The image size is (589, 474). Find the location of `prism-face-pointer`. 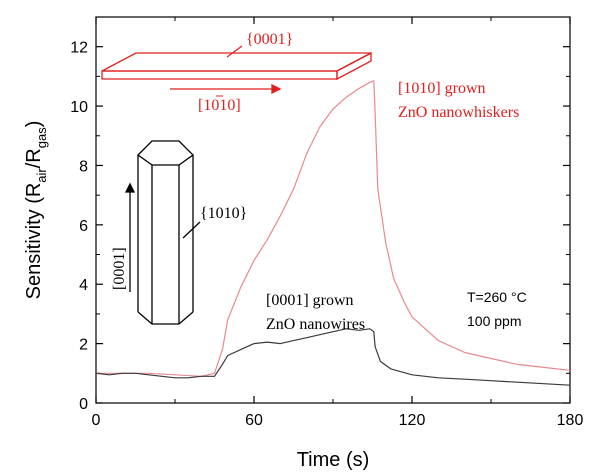

prism-face-pointer is located at coordinates (191, 230).